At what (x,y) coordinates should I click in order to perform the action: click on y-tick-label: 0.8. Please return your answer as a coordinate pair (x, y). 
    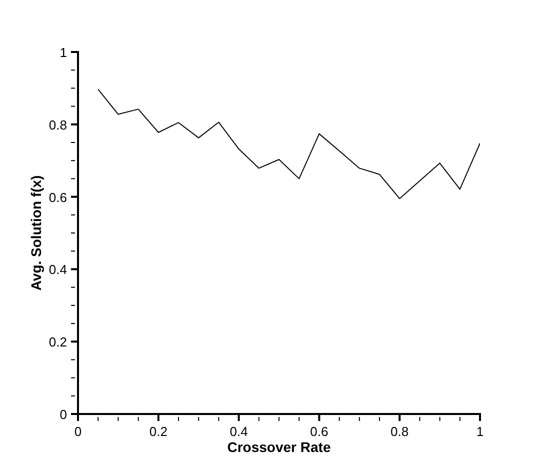
    Looking at the image, I should click on (57, 124).